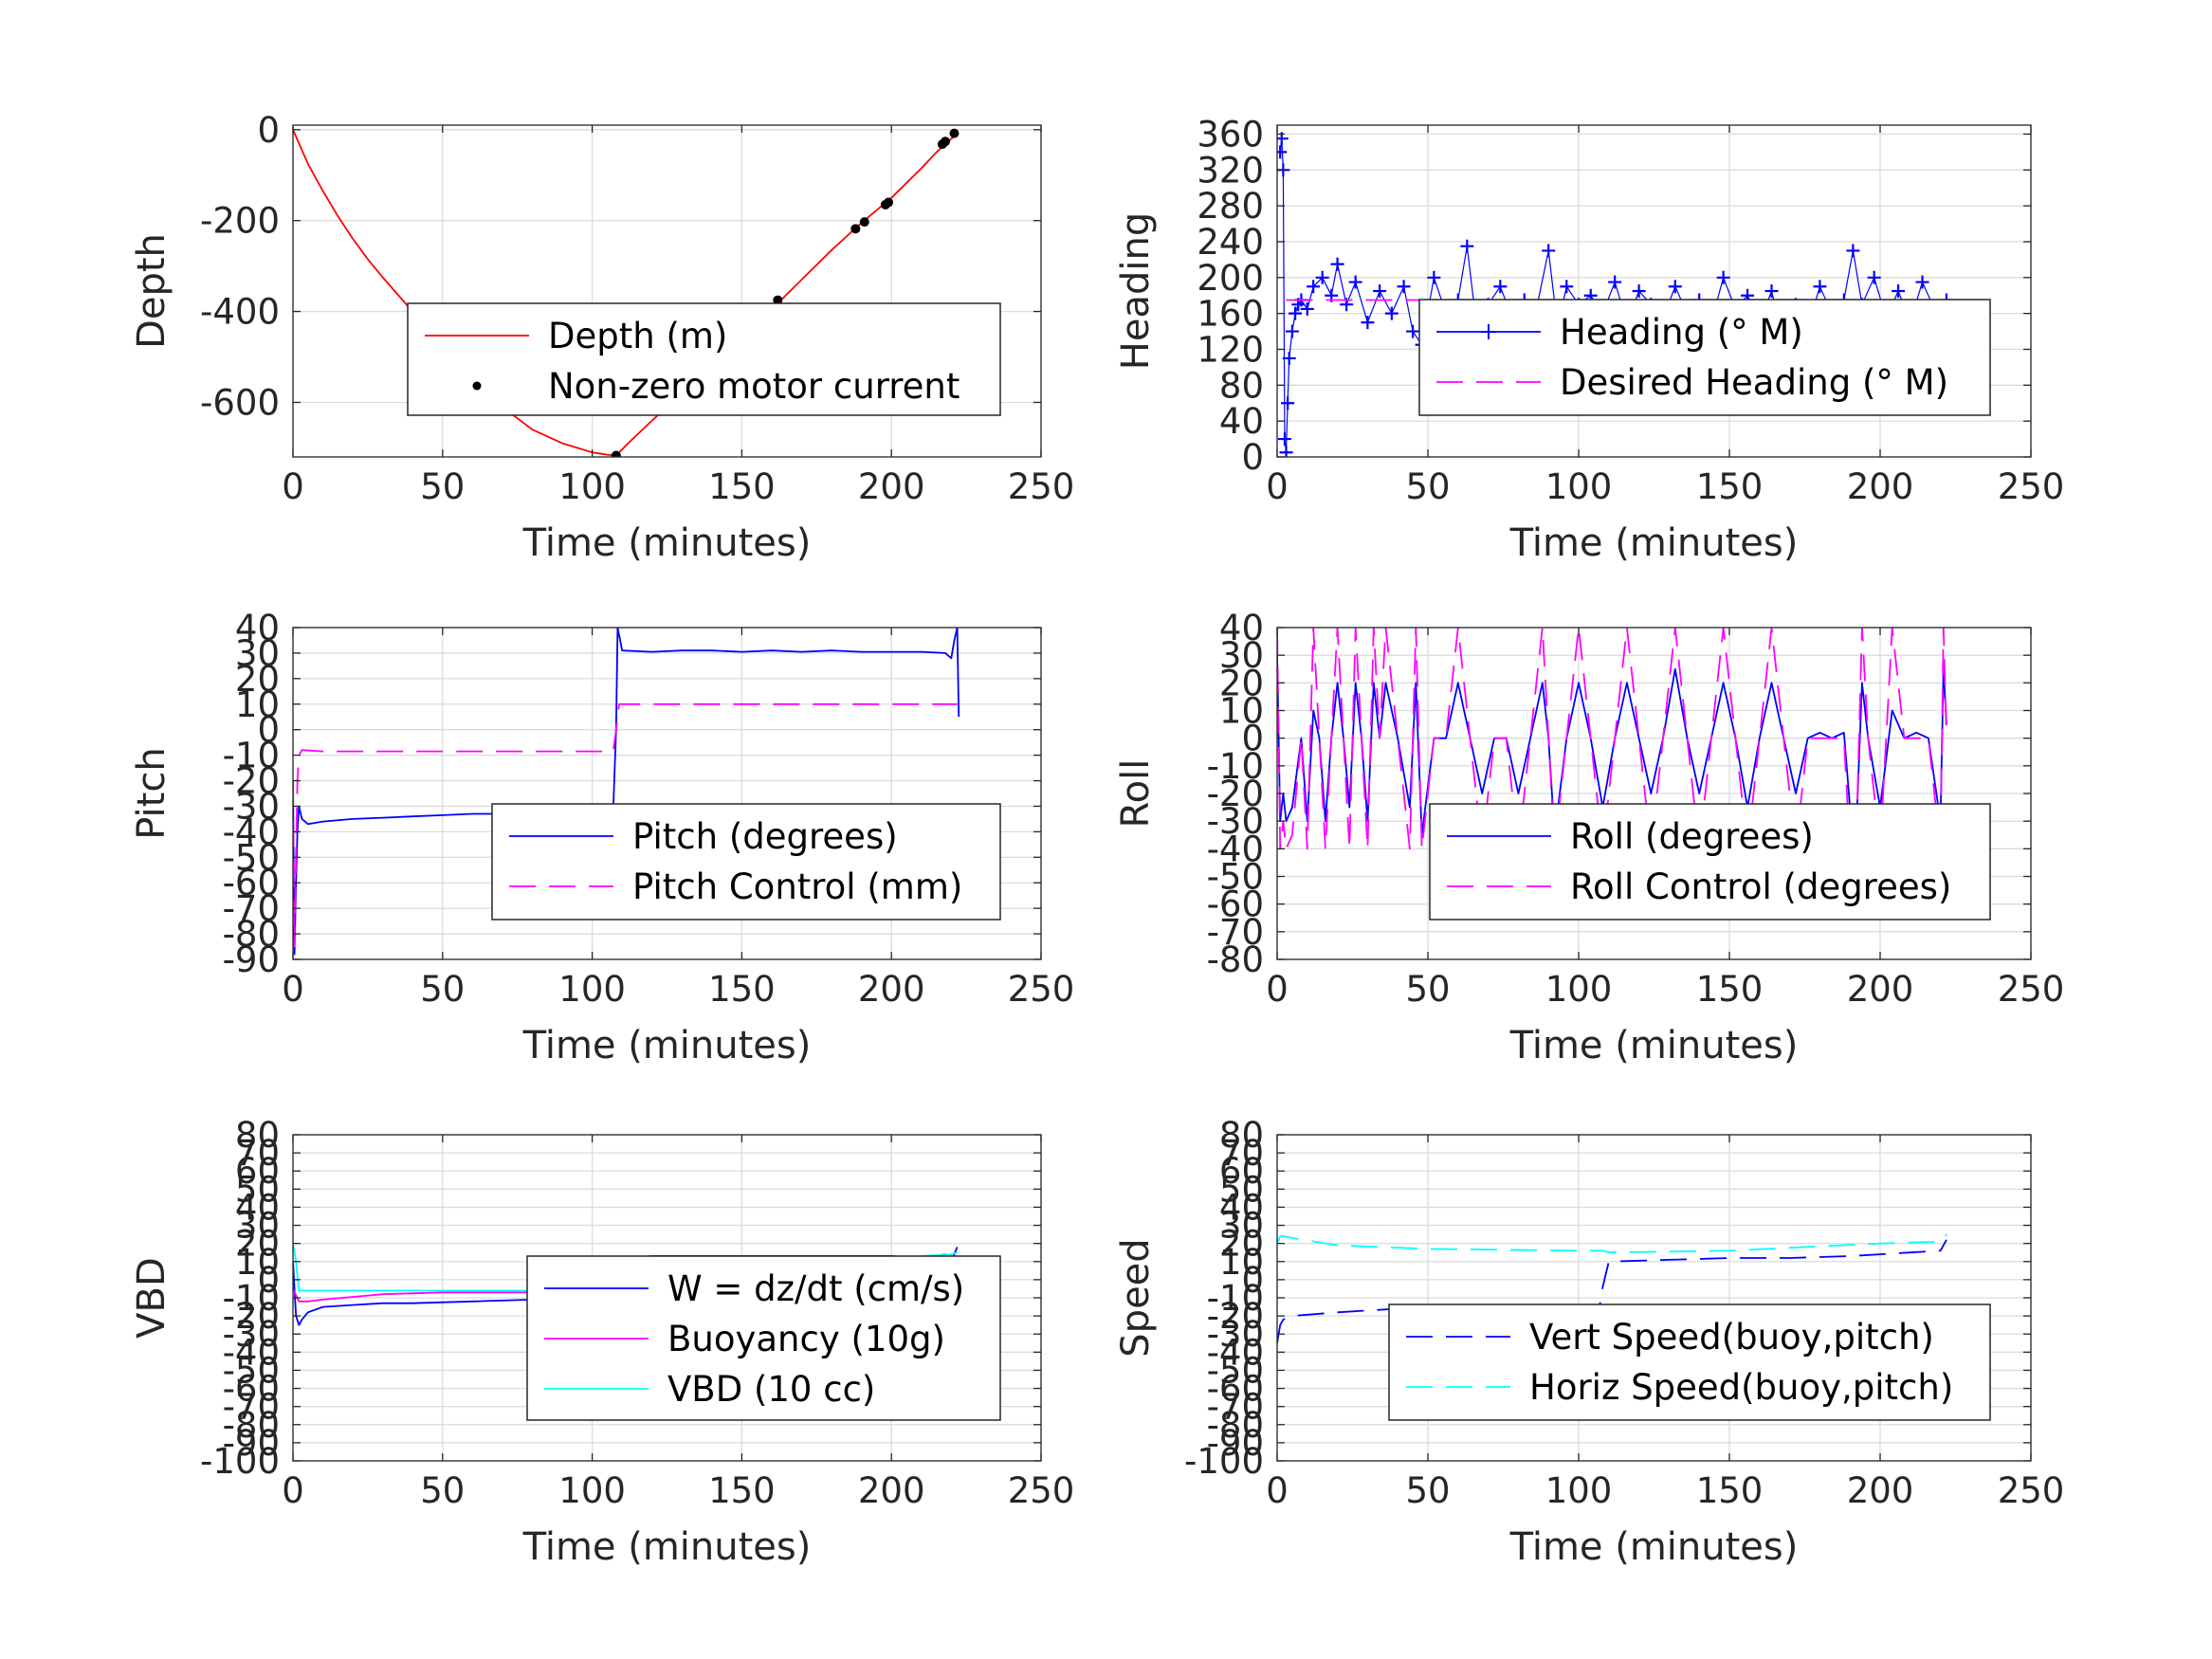 This screenshot has width=2212, height=1659. What do you see at coordinates (251, 1389) in the screenshot?
I see `y-tick-label: -60` at bounding box center [251, 1389].